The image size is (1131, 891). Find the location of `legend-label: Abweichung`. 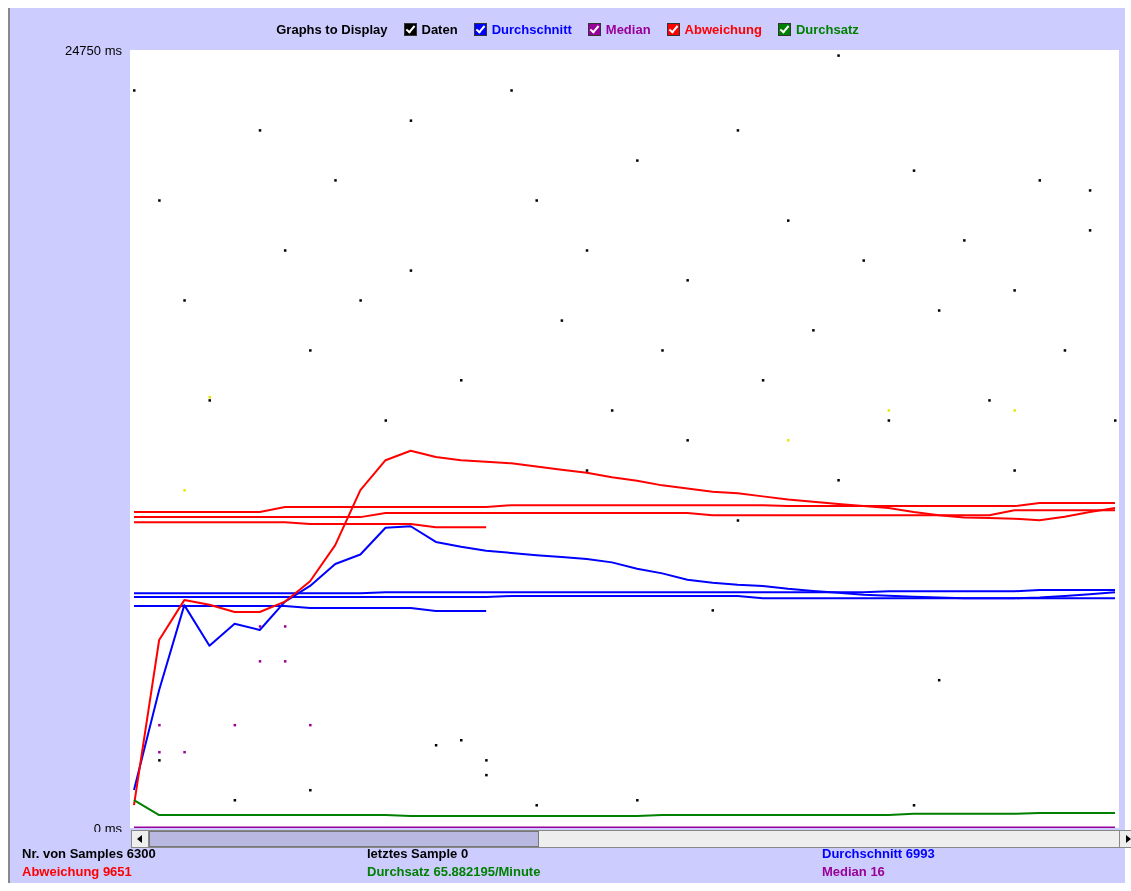

legend-label: Abweichung is located at coordinates (723, 29).